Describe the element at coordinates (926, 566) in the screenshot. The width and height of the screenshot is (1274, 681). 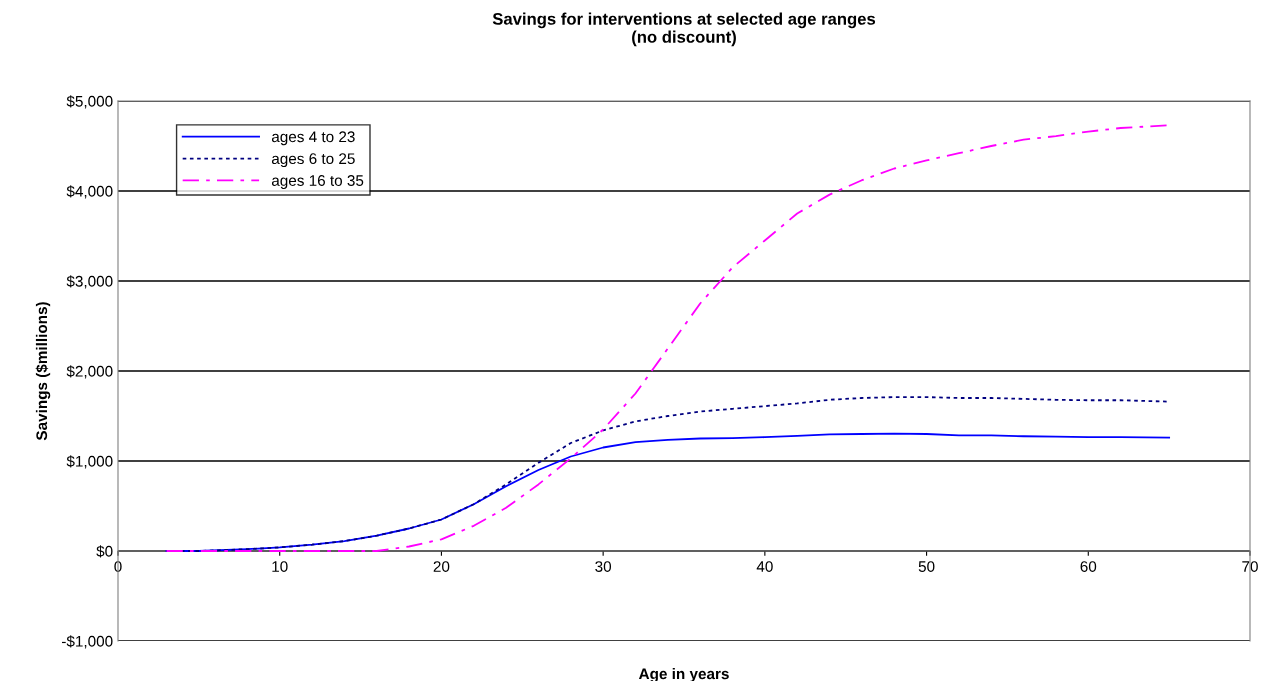
I see `x-tick-label: 50` at that location.